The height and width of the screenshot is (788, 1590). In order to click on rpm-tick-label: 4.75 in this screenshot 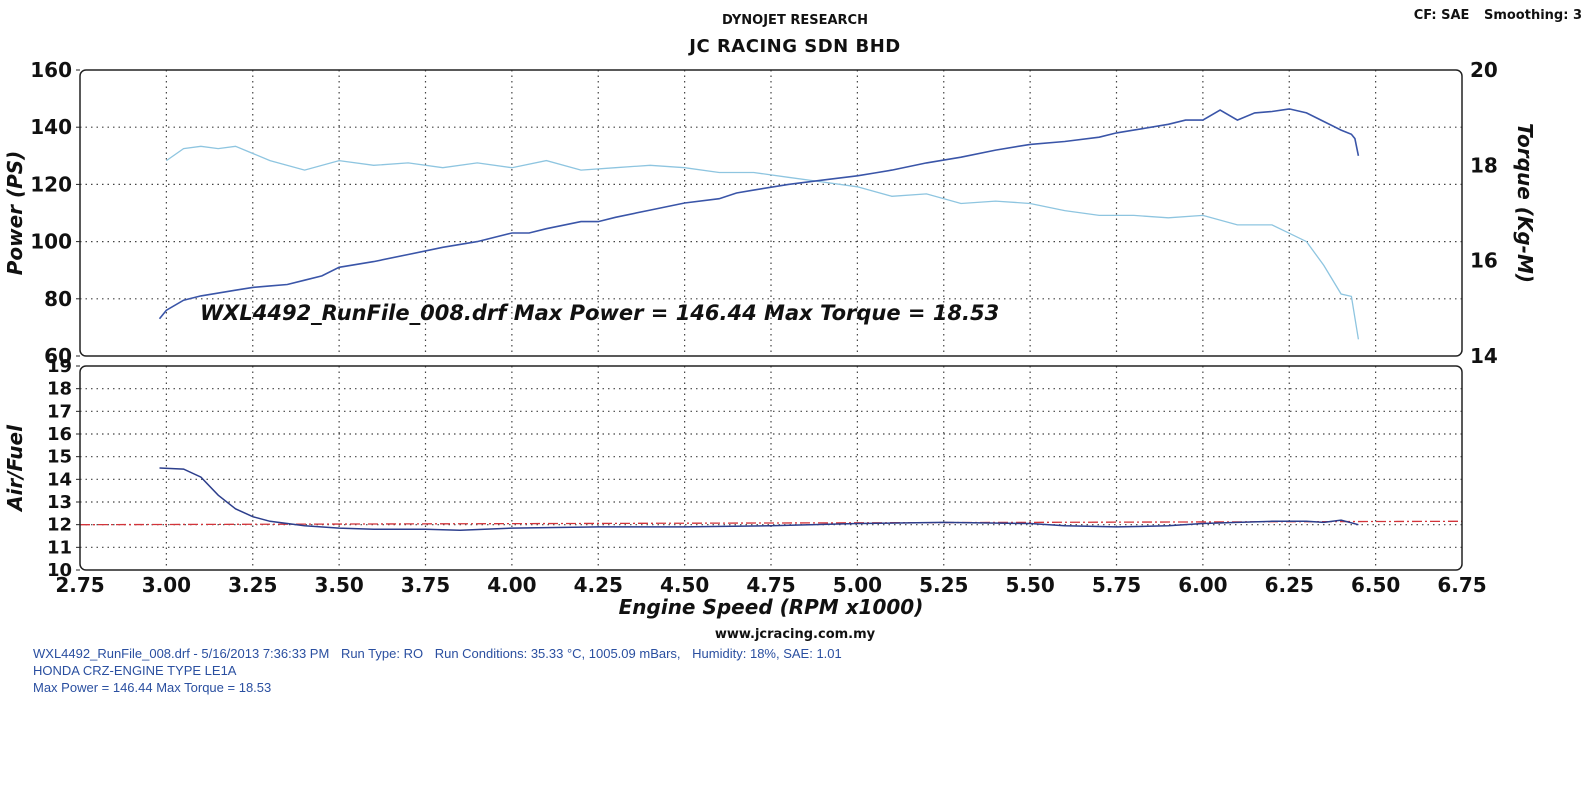, I will do `click(770, 585)`.